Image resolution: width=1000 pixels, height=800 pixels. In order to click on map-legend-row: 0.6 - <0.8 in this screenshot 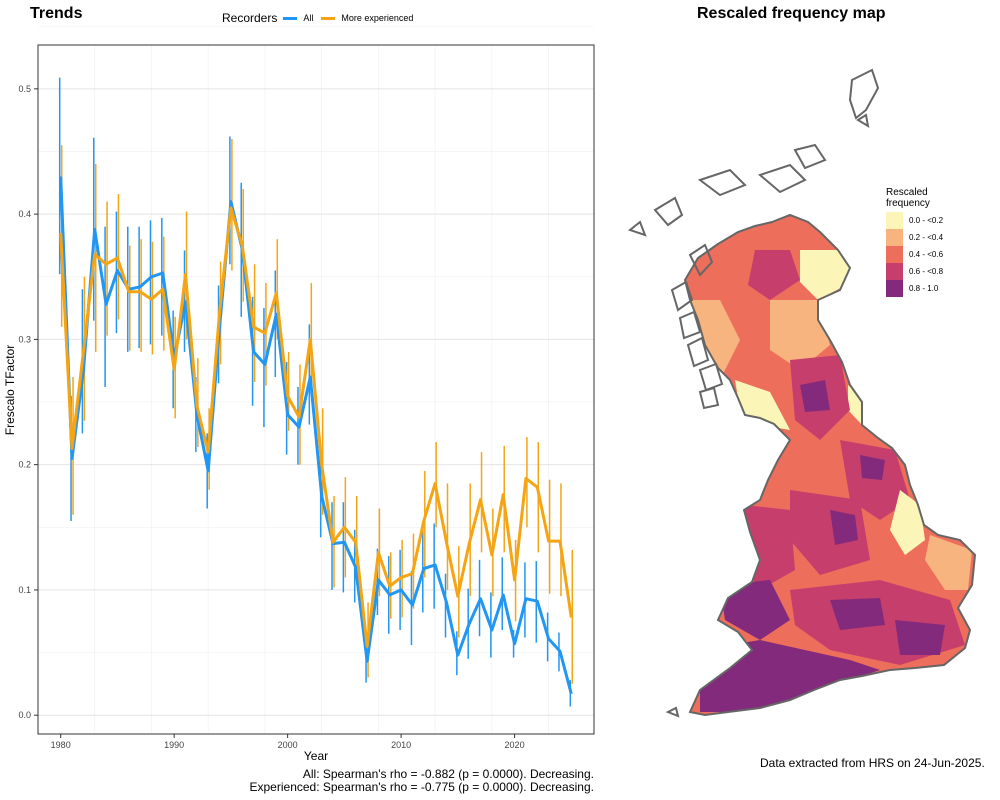, I will do `click(916, 271)`.